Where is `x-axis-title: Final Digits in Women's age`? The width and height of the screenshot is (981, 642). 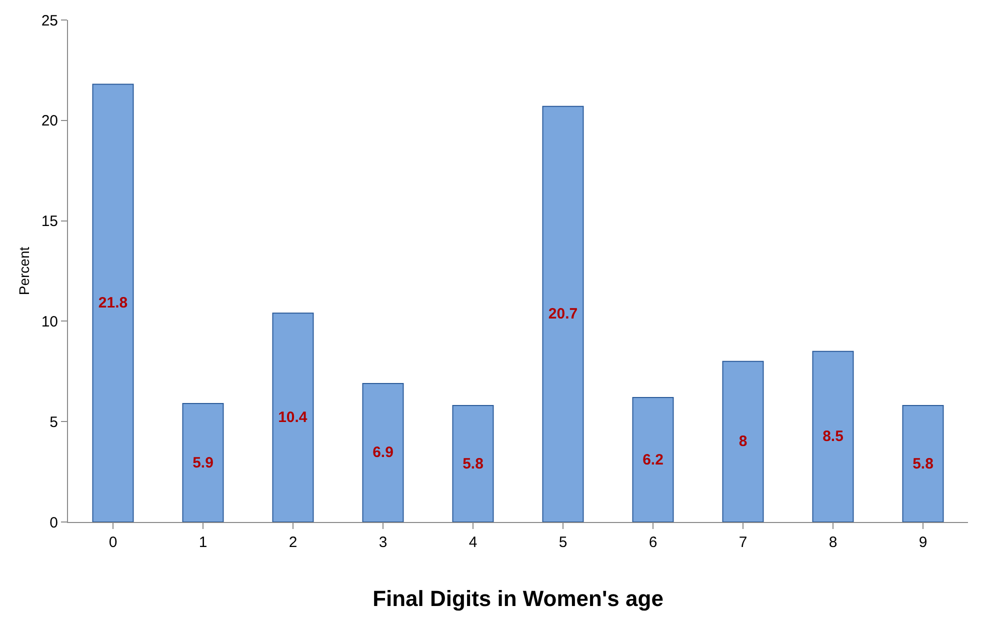
x-axis-title: Final Digits in Women's age is located at coordinates (518, 598).